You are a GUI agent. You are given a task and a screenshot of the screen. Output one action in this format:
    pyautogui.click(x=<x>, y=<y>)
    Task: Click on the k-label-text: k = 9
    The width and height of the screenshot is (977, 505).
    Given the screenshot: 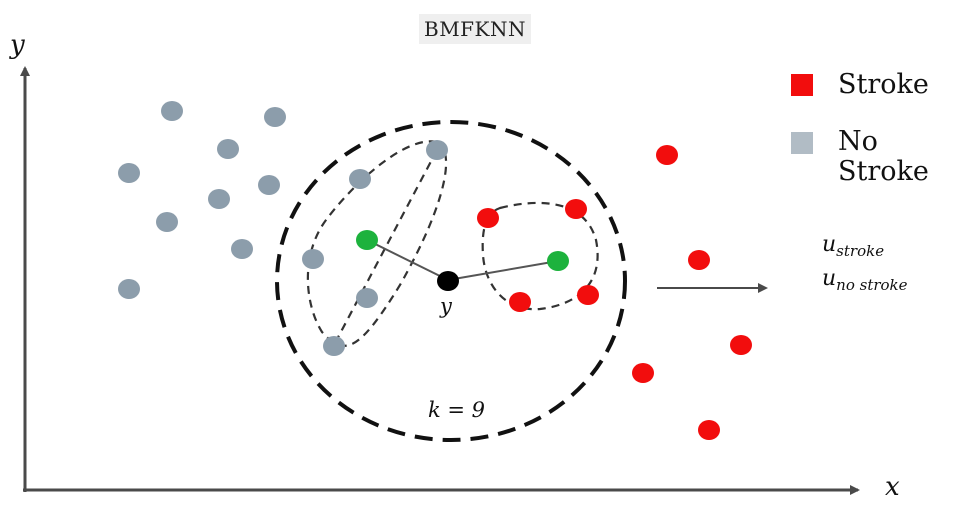 What is the action you would take?
    pyautogui.click(x=457, y=410)
    